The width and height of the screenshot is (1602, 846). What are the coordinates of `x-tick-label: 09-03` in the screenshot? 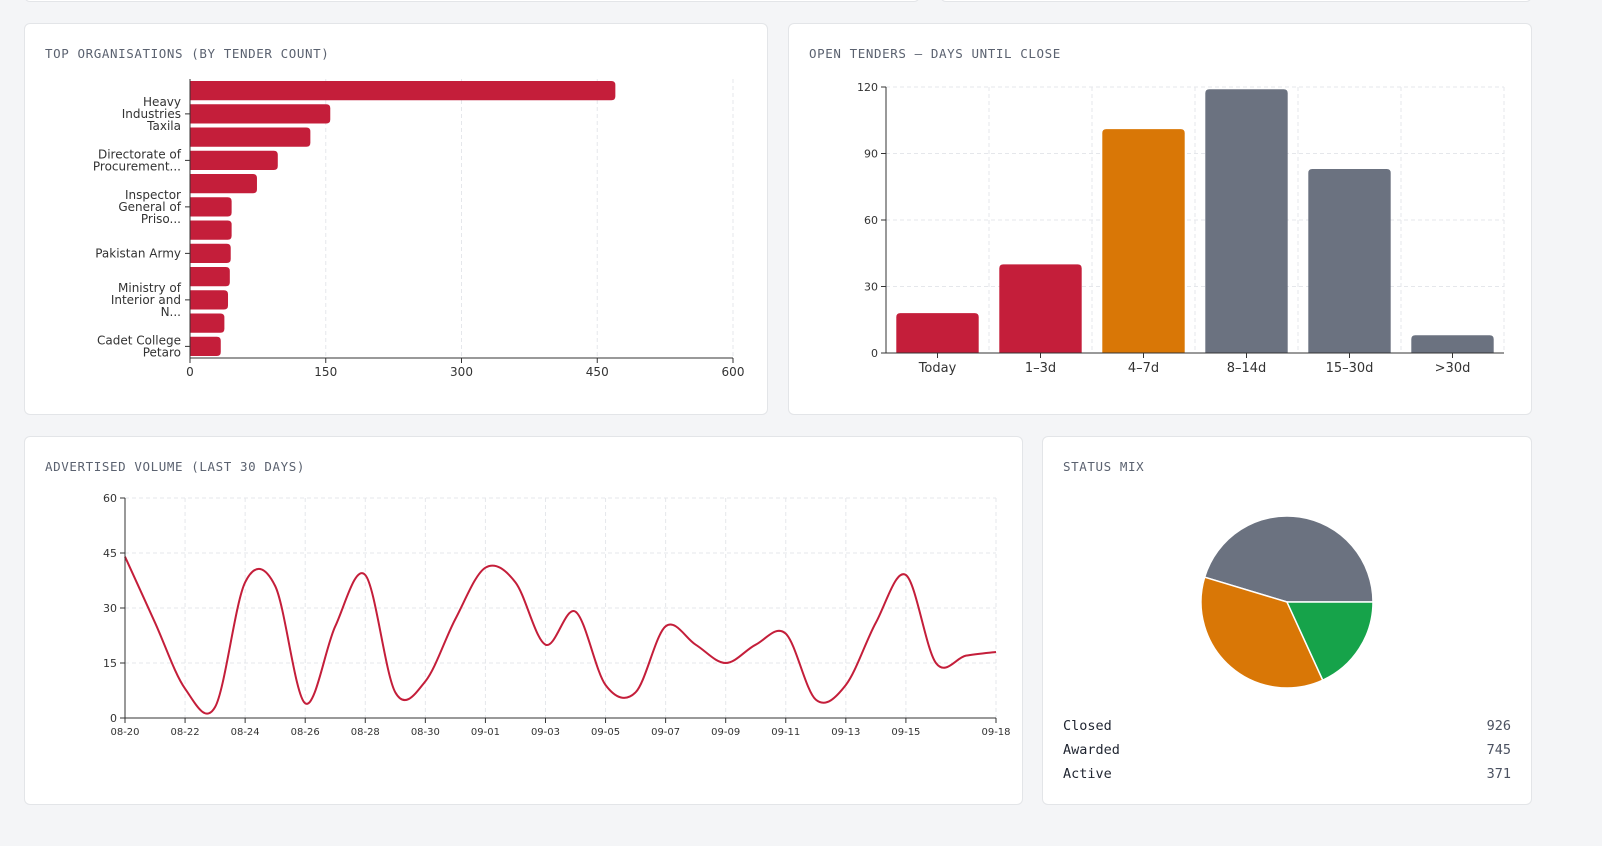 It's located at (545, 732).